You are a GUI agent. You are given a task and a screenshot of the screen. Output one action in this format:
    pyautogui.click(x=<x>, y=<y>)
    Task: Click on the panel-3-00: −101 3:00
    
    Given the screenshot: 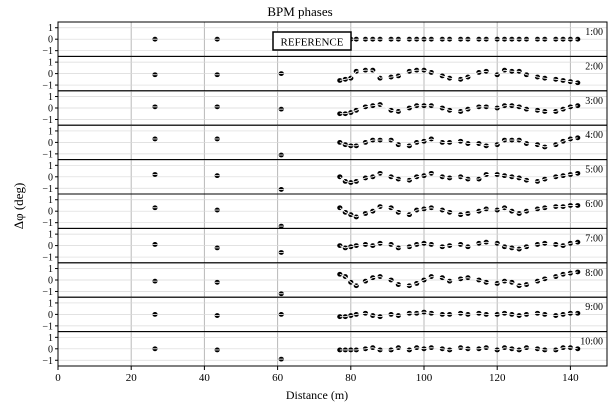 What is the action you would take?
    pyautogui.click(x=325, y=108)
    